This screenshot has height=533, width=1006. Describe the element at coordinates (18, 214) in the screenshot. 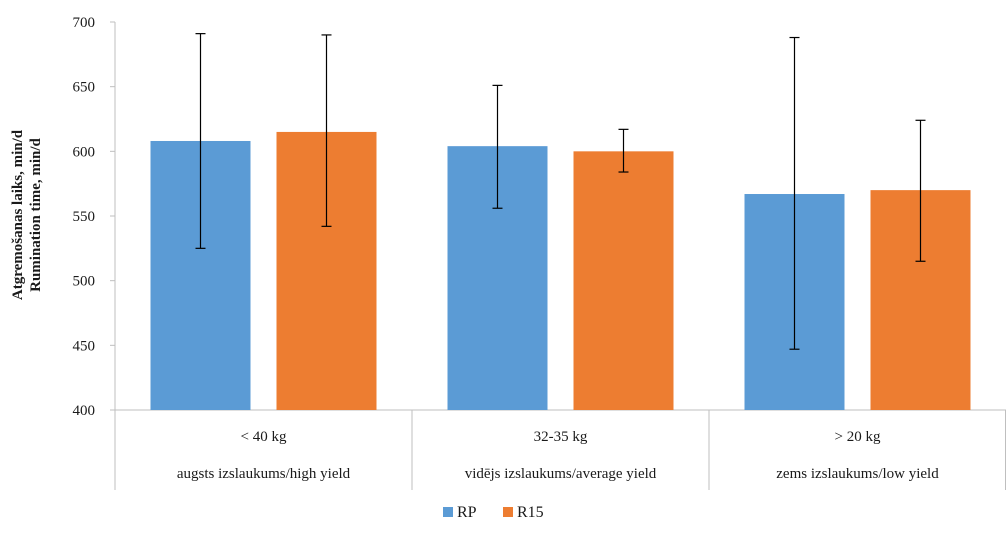

I see `y-axis-label-line-1: Atgremošanas laiks, min/d` at that location.